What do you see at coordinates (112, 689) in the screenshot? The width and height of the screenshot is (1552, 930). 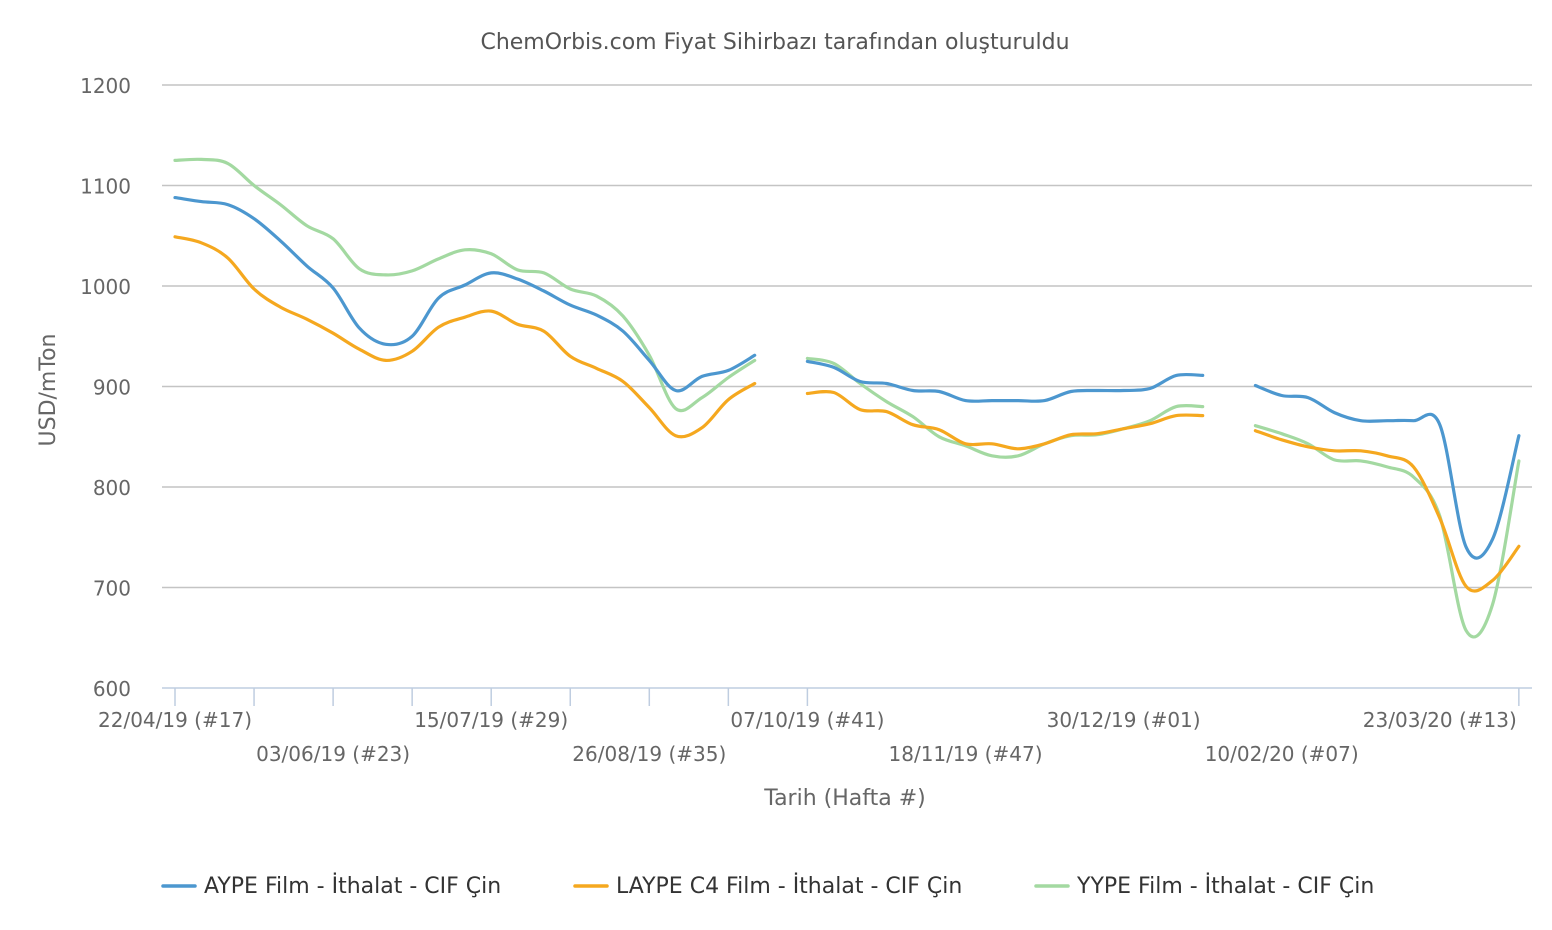 I see `y-tick-label: 600` at bounding box center [112, 689].